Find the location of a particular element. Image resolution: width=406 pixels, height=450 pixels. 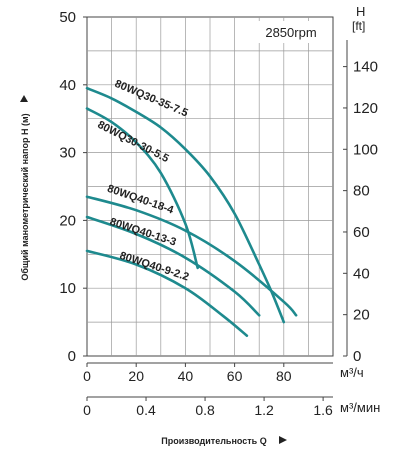

right-axis-title-h: H is located at coordinates (360, 11).